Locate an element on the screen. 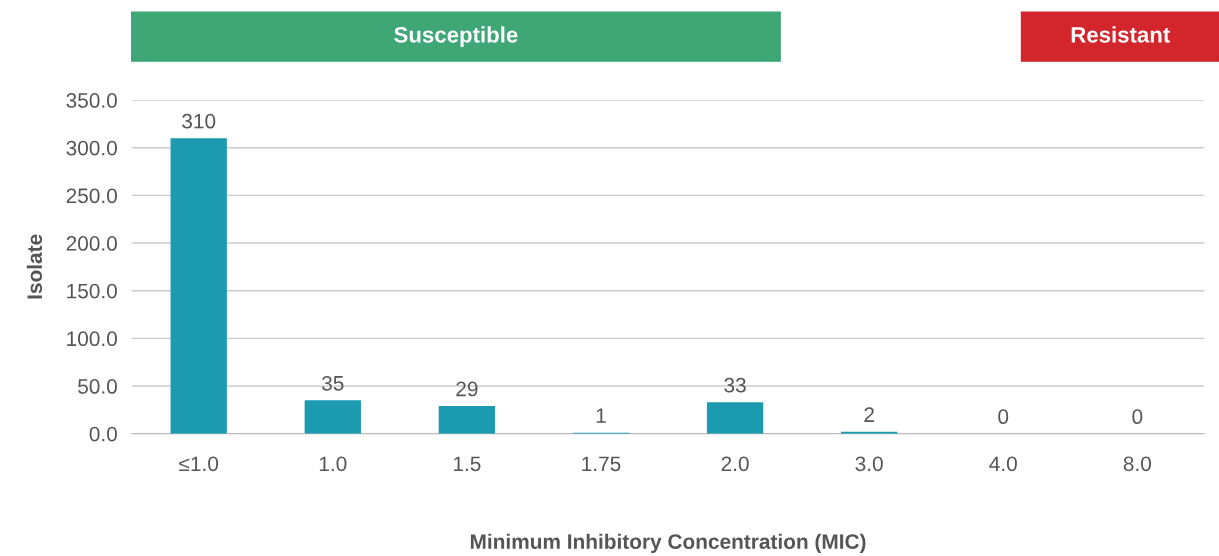  data-label: 310 is located at coordinates (199, 121).